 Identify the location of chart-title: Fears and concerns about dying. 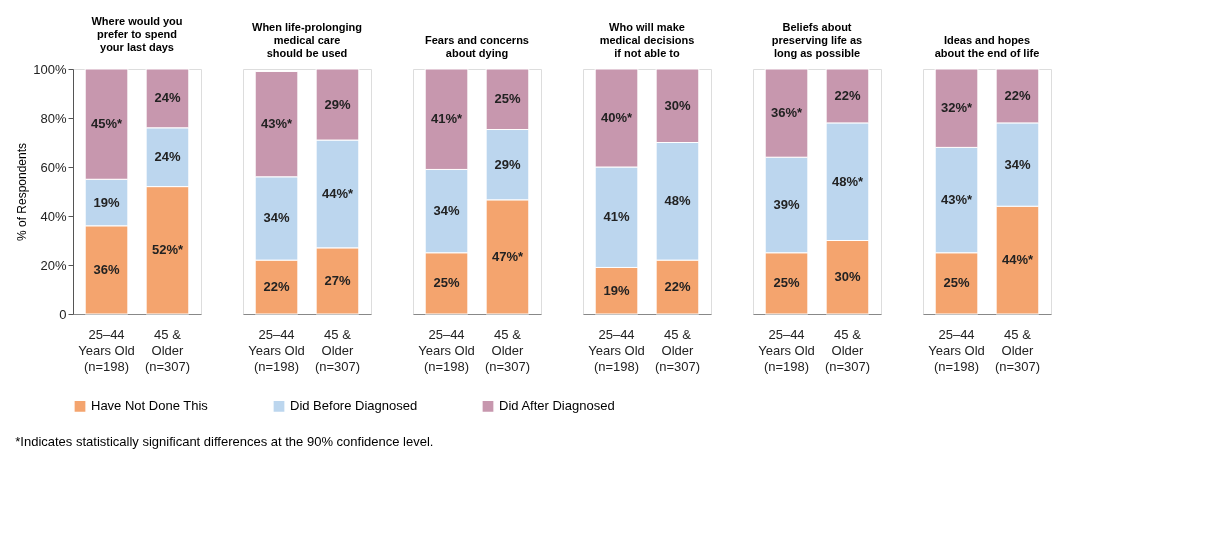
(477, 46).